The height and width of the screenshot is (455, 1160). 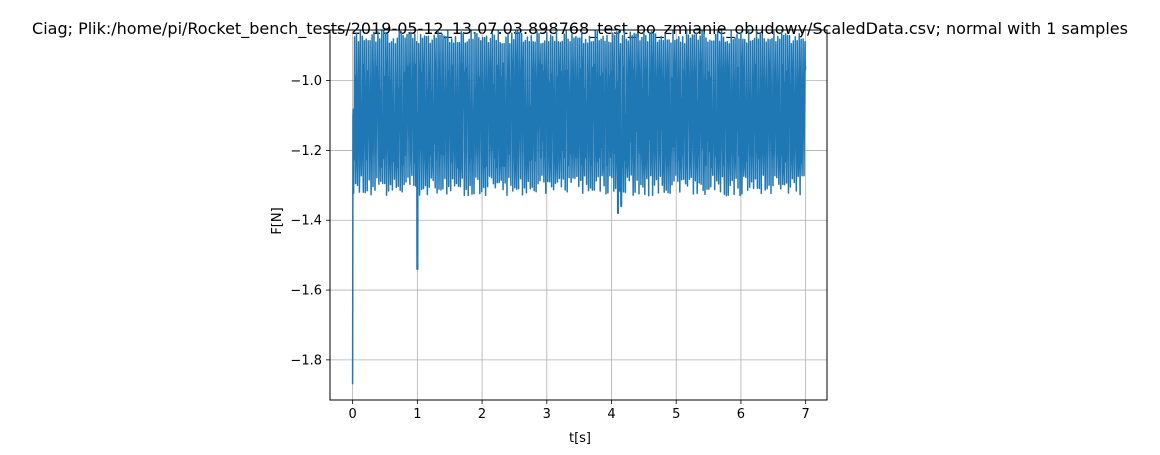 I want to click on x-tick-label: 4, so click(x=611, y=414).